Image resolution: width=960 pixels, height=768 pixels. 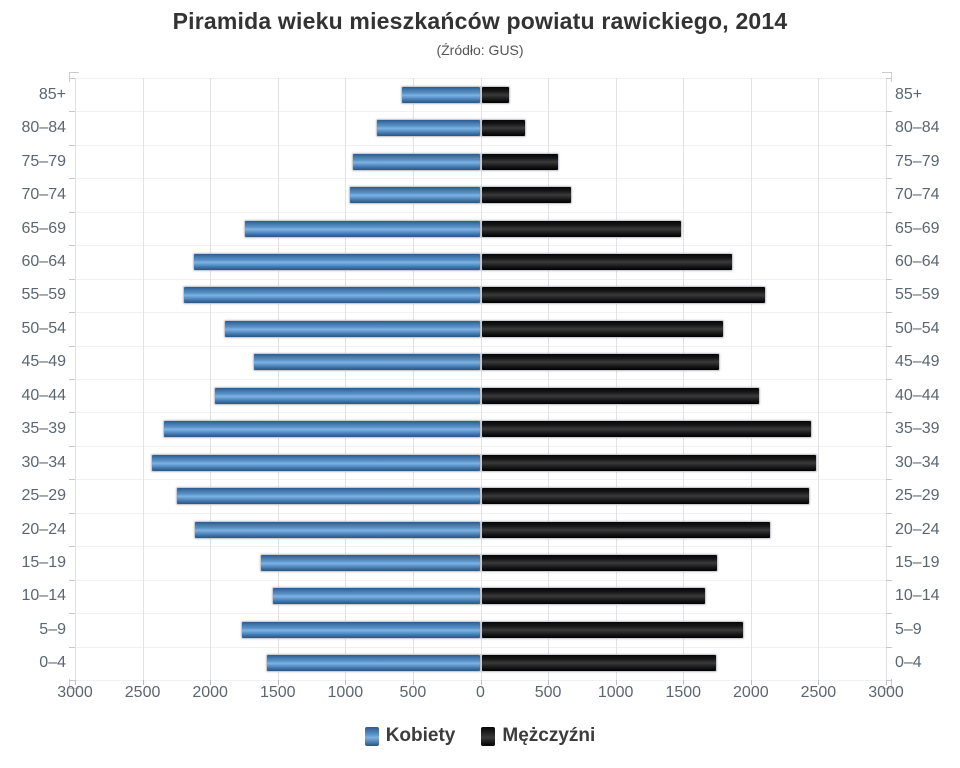 I want to click on y-label-right-0–4: 0–4, so click(x=908, y=663).